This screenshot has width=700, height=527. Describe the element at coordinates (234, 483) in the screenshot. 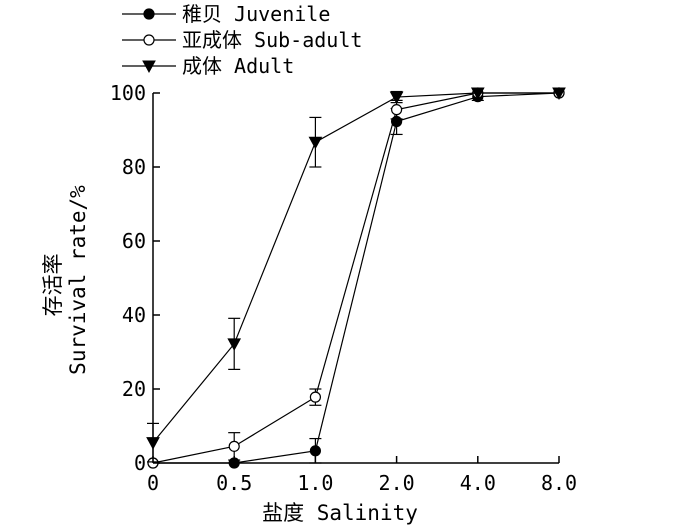

I see `x-tick-label: 0.5` at that location.